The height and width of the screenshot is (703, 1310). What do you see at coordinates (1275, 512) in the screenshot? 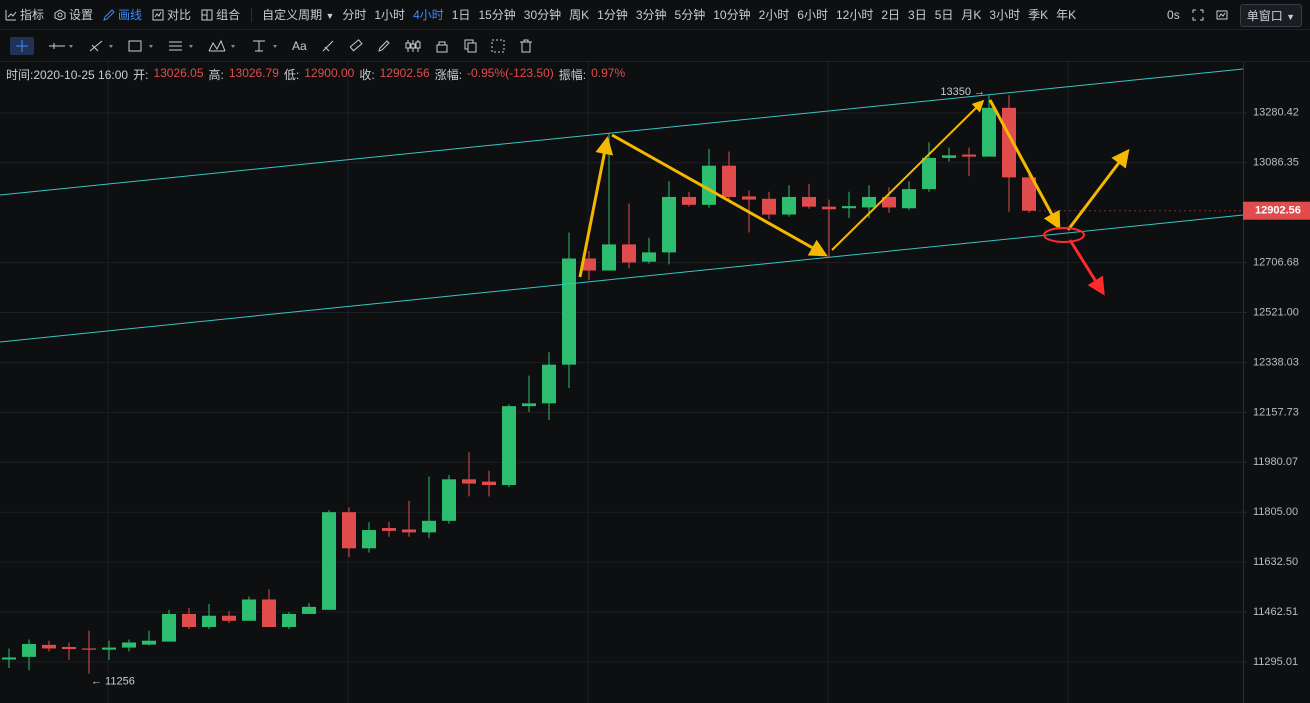
I see `y-tick-label: 11805.00` at bounding box center [1275, 512].